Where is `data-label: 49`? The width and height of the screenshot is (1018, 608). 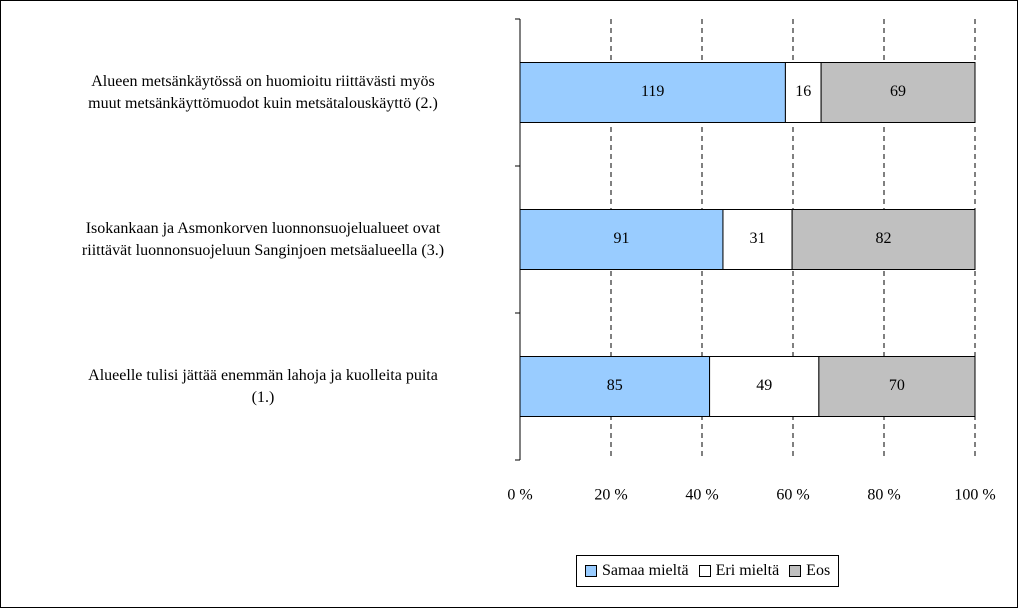 data-label: 49 is located at coordinates (764, 385).